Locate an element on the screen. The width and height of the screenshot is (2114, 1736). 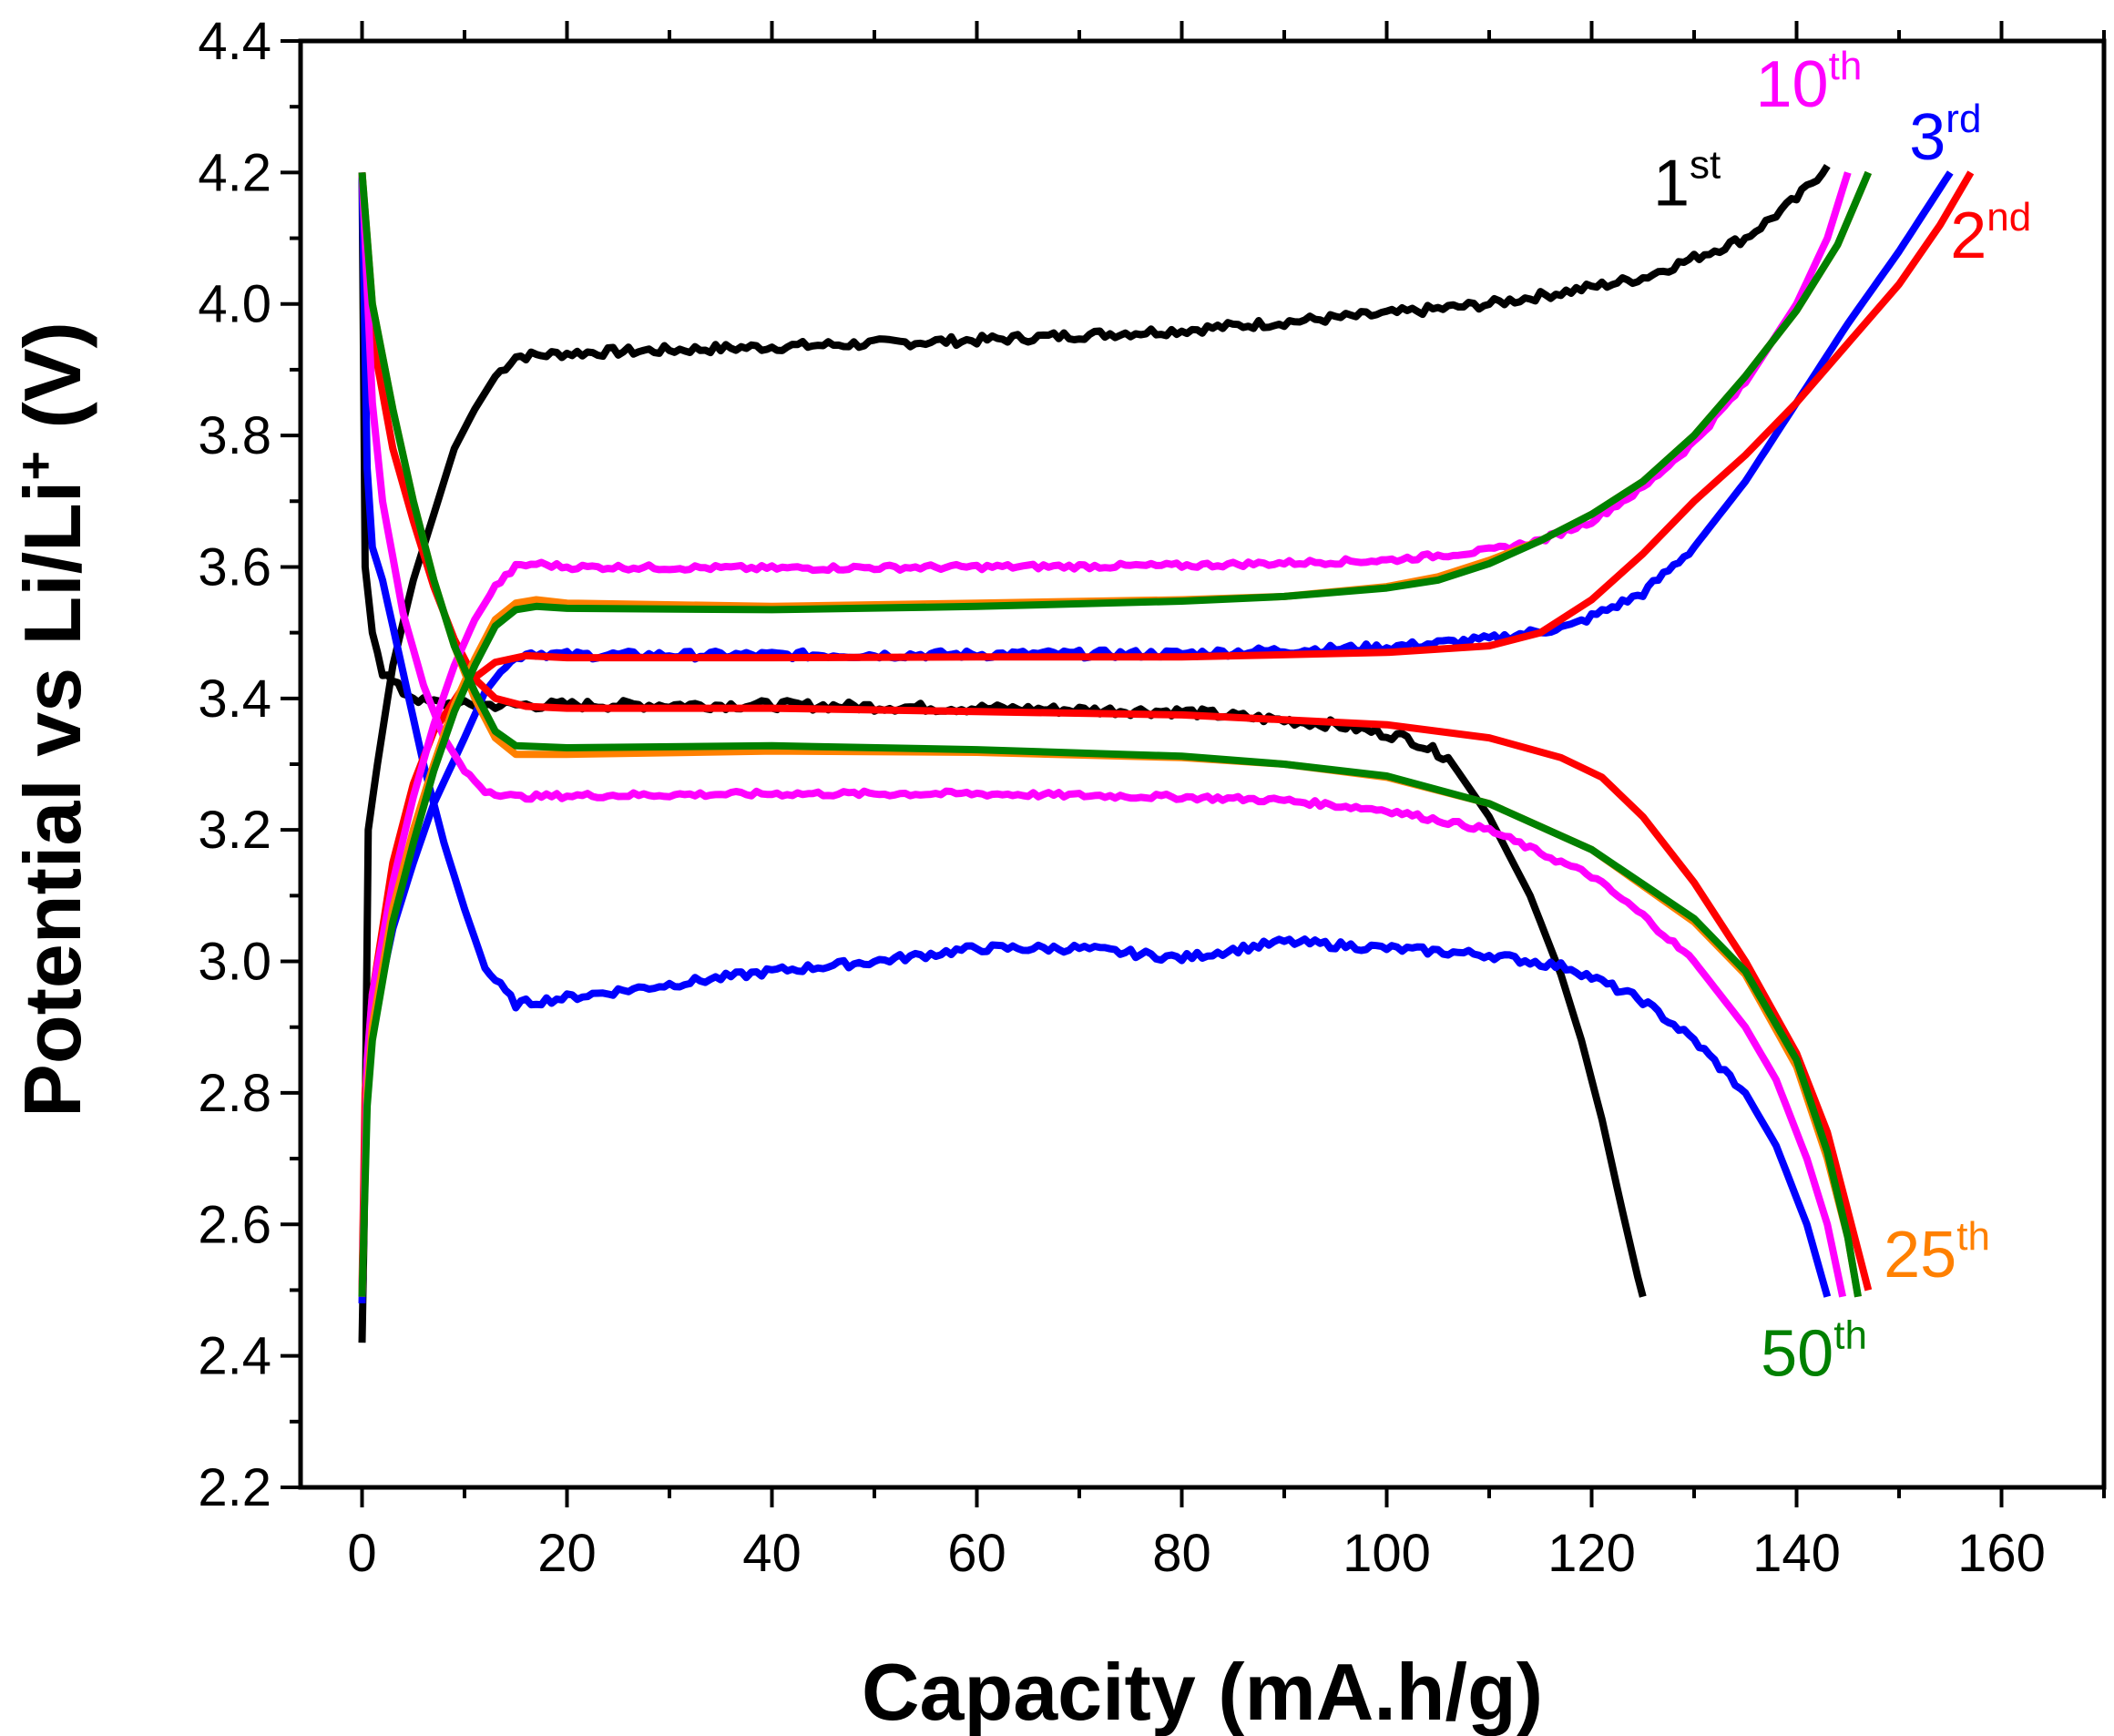
series-label-3rd: 3rd is located at coordinates (1945, 135).